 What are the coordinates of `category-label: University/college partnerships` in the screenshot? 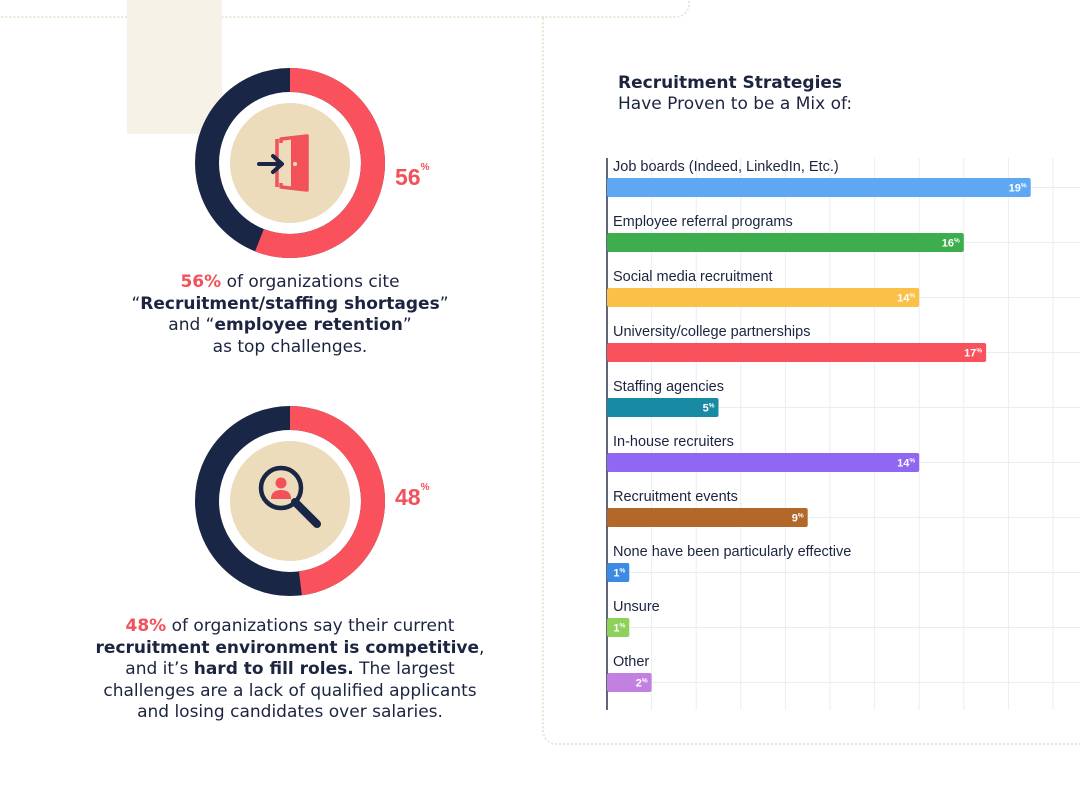 It's located at (711, 332).